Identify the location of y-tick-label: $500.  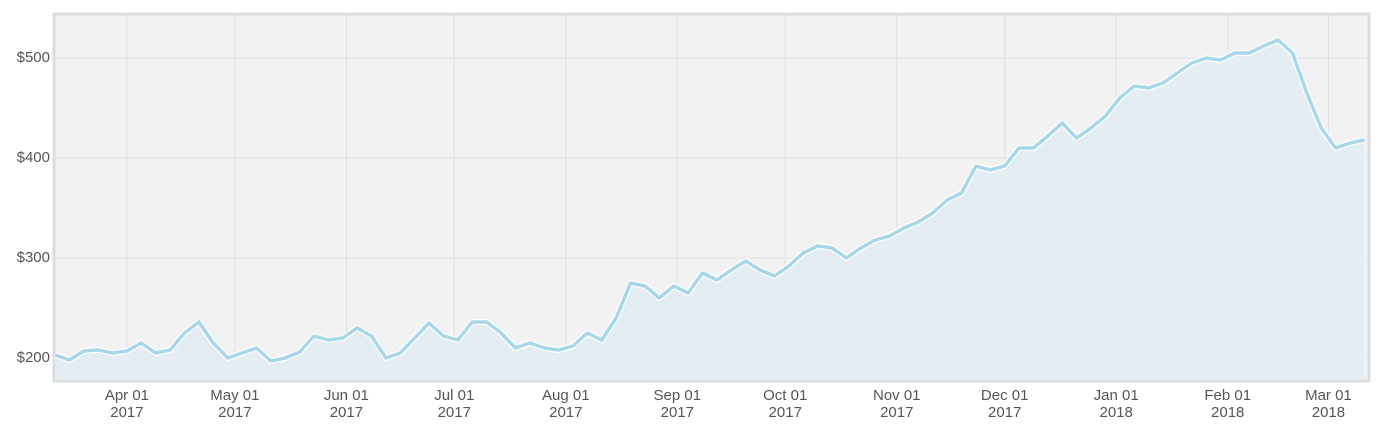
(33, 57).